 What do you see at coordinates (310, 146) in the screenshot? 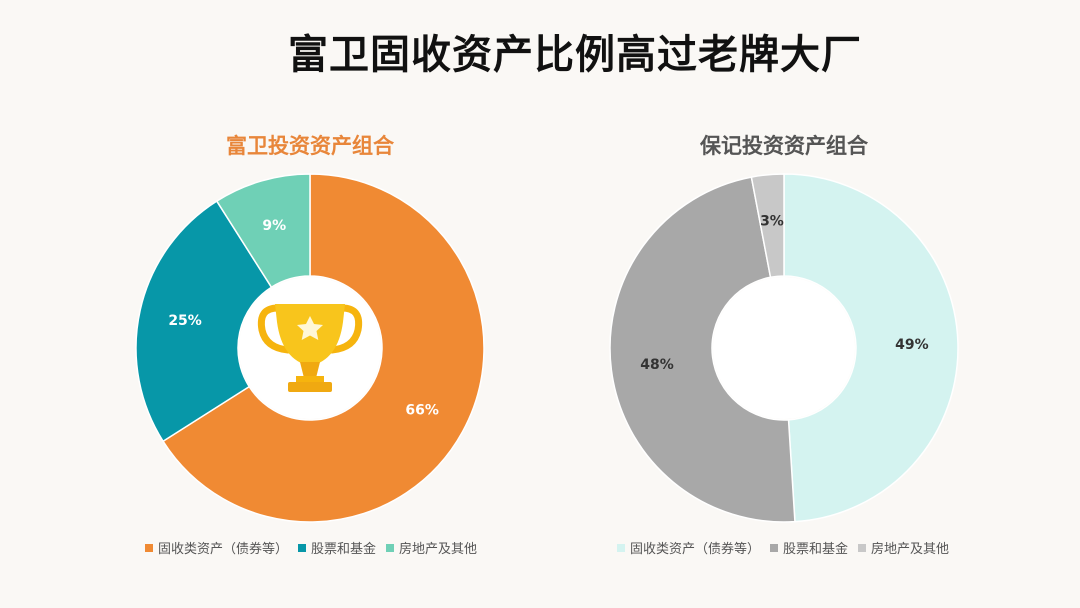
I see `left-chart-title: 富卫投资资产组合` at bounding box center [310, 146].